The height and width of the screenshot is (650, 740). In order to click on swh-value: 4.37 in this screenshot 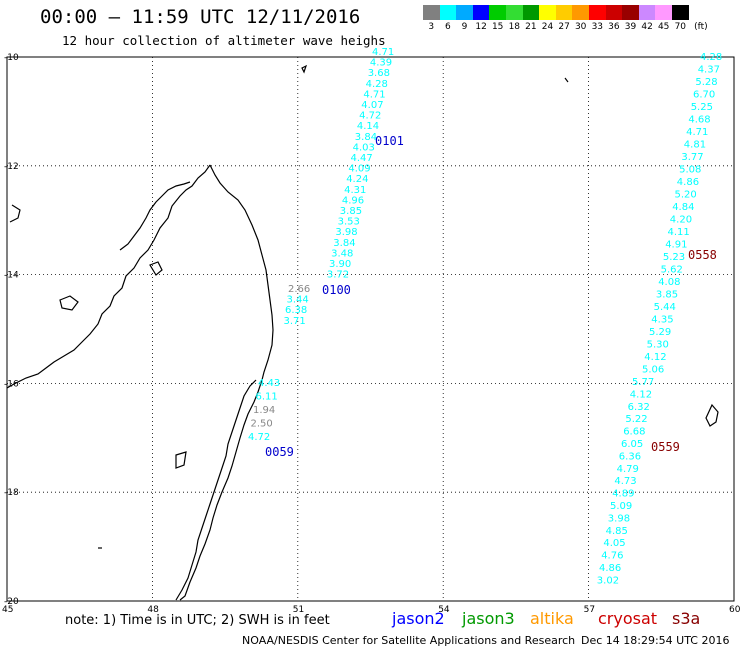, I will do `click(709, 70)`.